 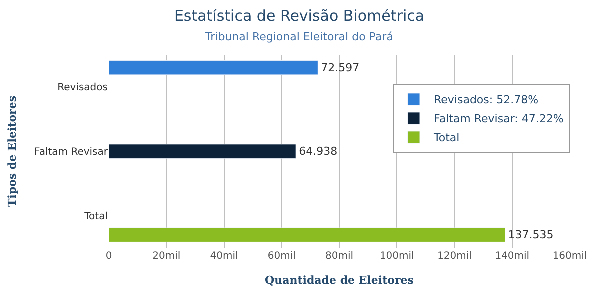 I want to click on data-label: 64.938, so click(x=318, y=151).